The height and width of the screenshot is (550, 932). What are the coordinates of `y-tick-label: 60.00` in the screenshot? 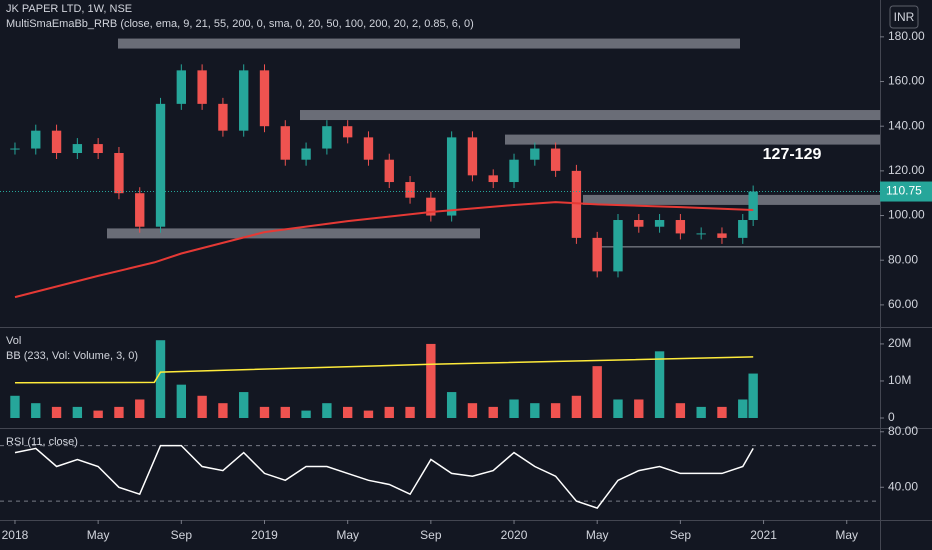 It's located at (903, 304).